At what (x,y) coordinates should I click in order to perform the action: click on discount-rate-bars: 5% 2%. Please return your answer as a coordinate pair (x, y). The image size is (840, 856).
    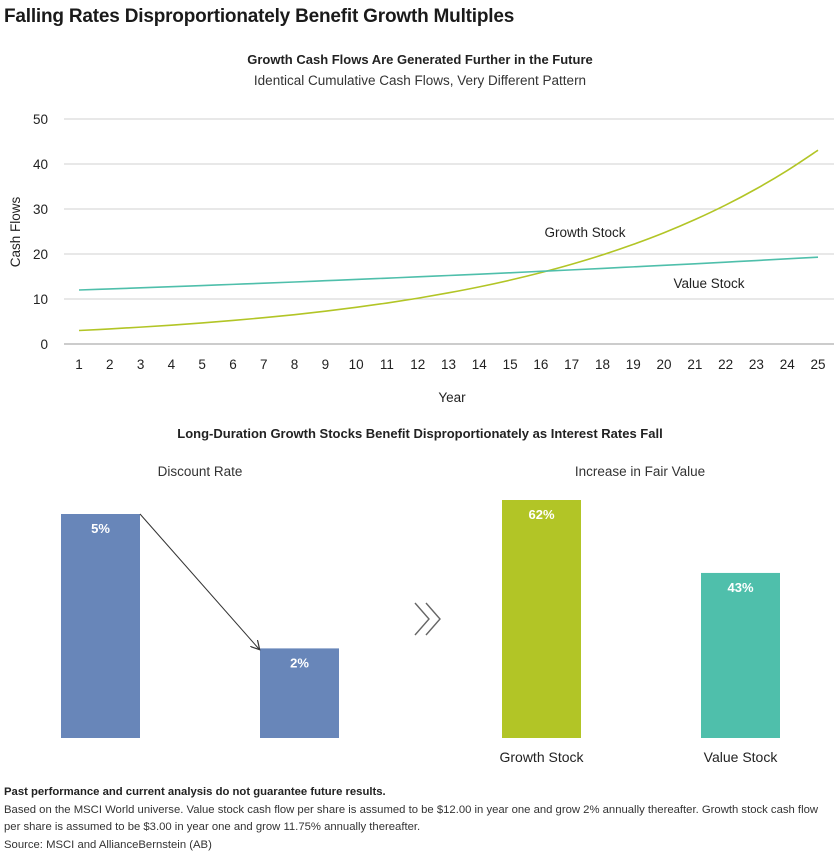
    Looking at the image, I should click on (200, 626).